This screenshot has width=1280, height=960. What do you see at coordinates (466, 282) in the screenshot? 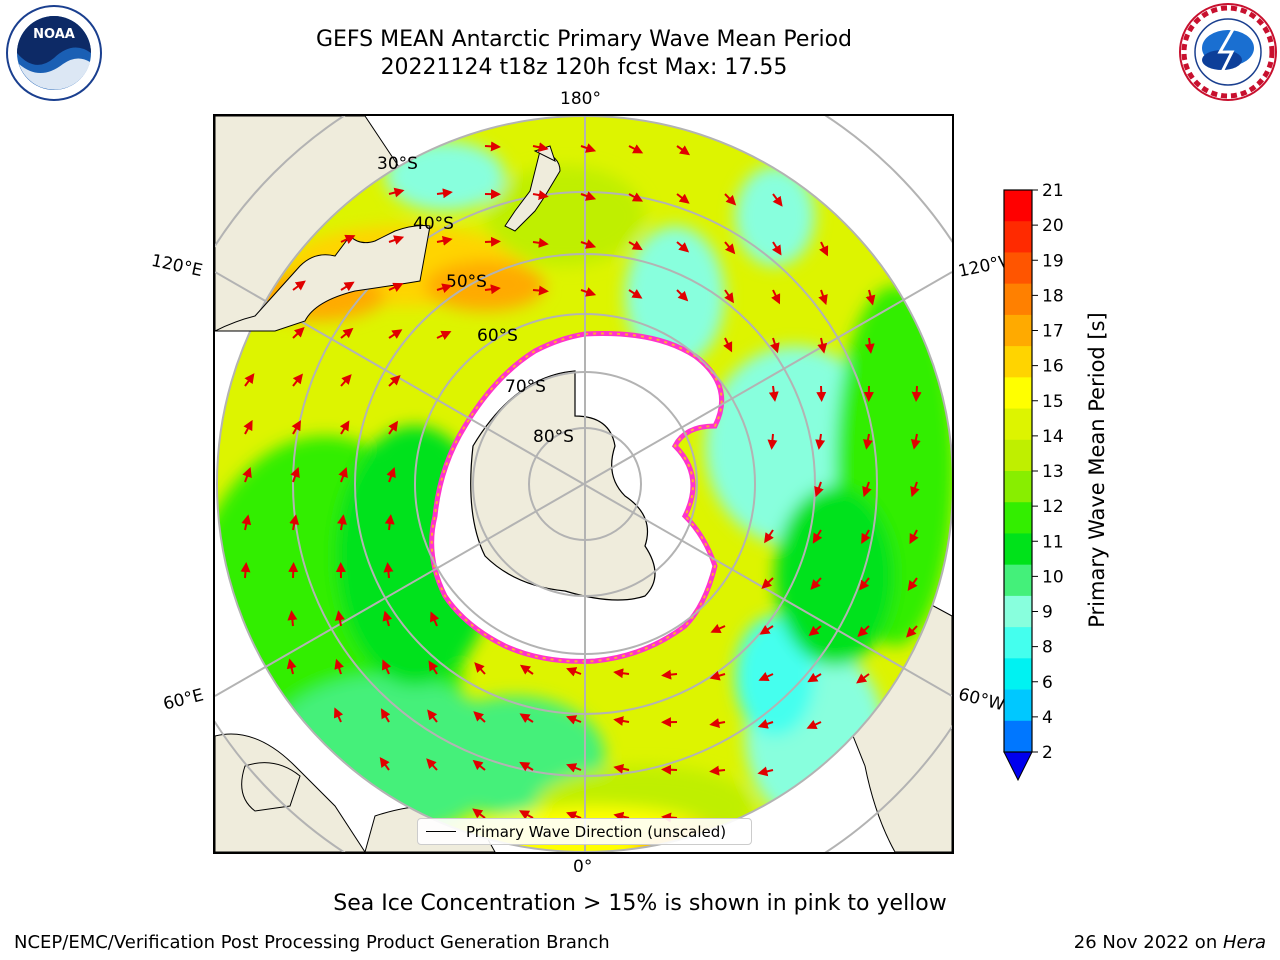
I see `lat-label-50s: 50°S` at bounding box center [466, 282].